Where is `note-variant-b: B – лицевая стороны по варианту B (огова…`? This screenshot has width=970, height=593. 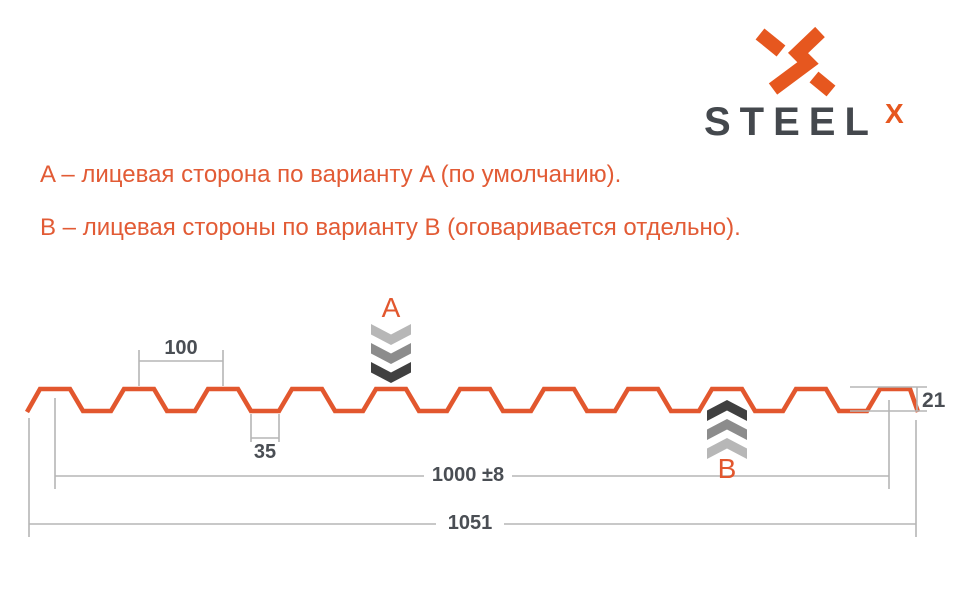 note-variant-b: B – лицевая стороны по варианту B (огова… is located at coordinates (390, 227).